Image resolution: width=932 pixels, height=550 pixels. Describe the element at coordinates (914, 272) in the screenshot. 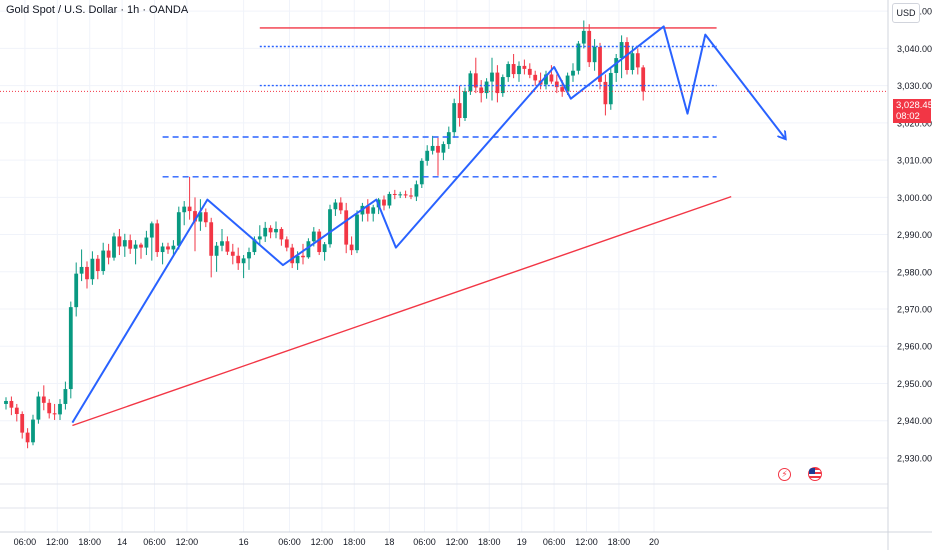

I see `price-tick-label: 2,980.000` at that location.